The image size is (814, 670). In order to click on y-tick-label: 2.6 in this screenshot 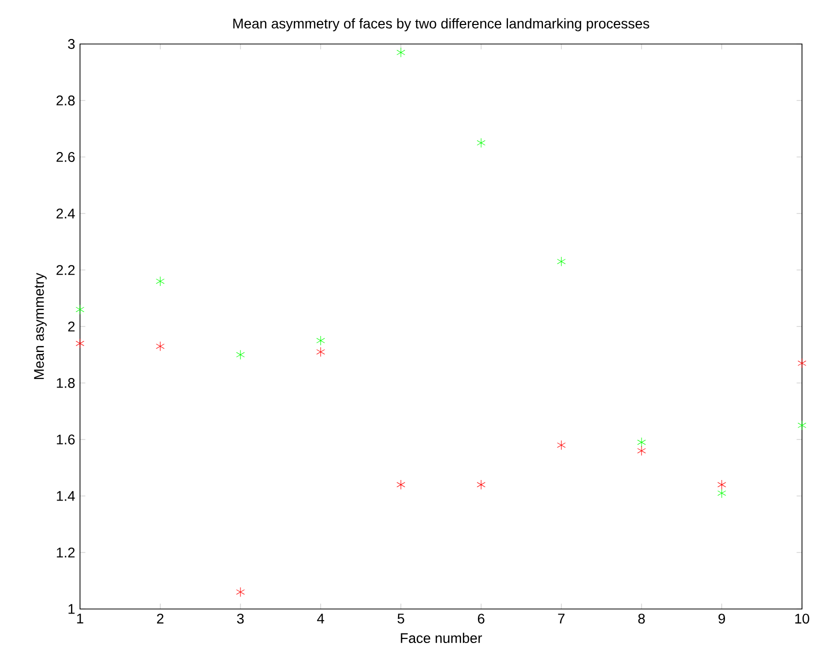, I will do `click(65, 157)`.